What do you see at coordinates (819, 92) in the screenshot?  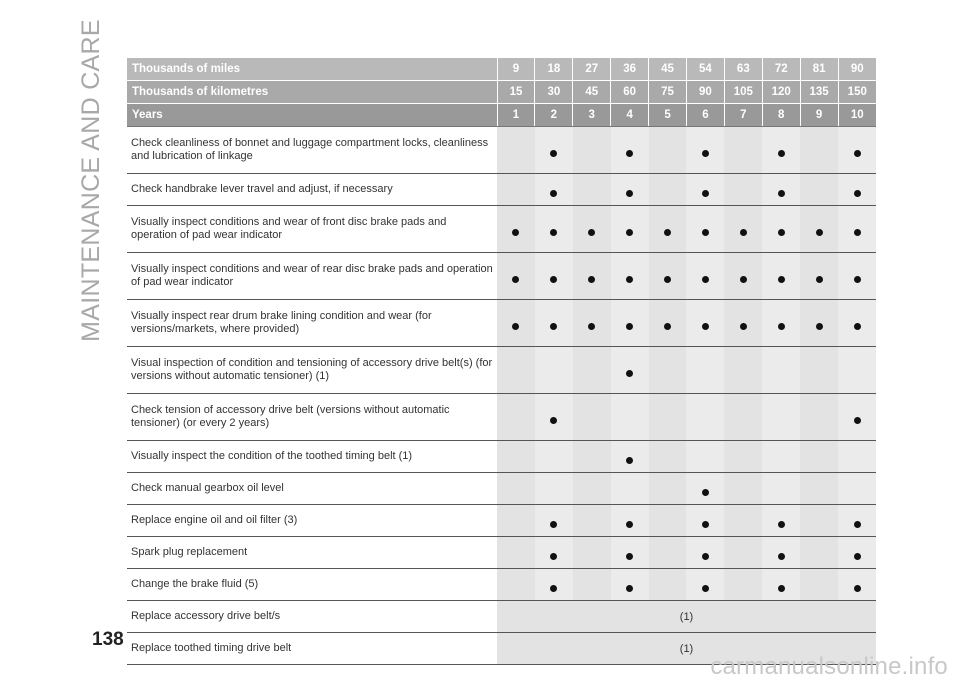 I see `header-km-value: 135` at bounding box center [819, 92].